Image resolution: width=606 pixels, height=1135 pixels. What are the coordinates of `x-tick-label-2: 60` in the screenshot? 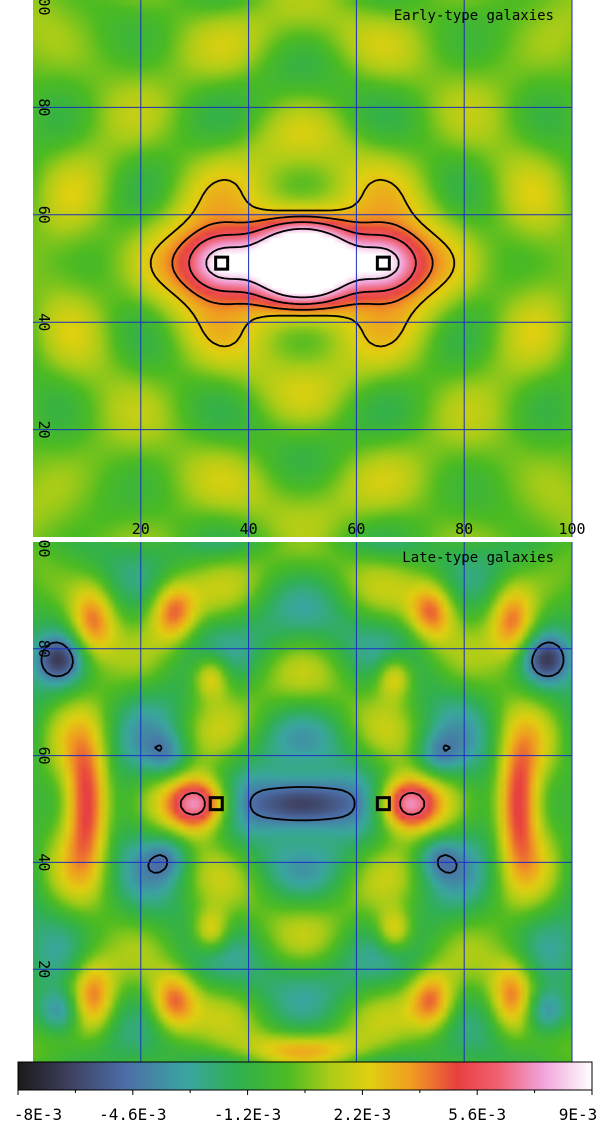 It's located at (356, 529).